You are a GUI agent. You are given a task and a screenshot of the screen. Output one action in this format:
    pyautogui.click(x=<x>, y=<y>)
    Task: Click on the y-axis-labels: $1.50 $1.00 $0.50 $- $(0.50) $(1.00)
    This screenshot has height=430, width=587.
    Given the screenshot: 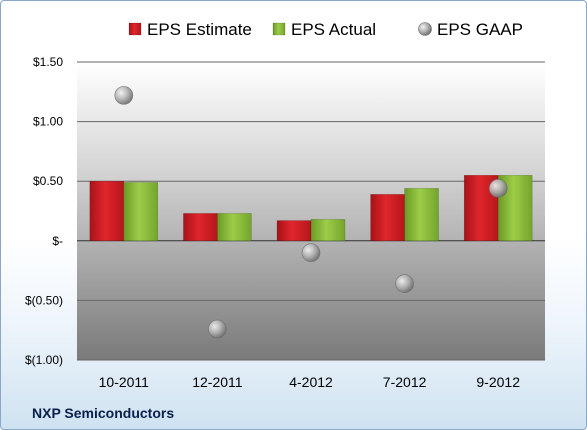 What is the action you would take?
    pyautogui.click(x=44, y=211)
    